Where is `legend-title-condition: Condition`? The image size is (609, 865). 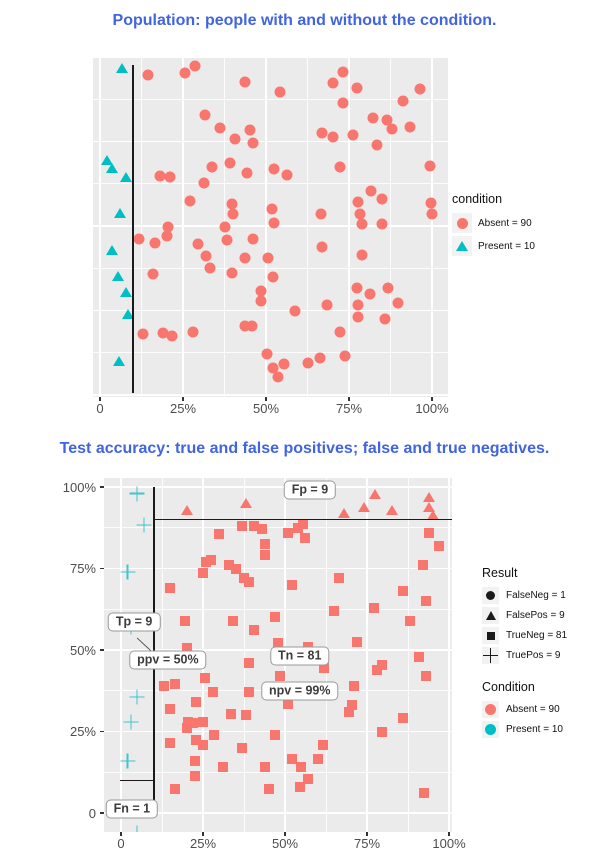 legend-title-condition: Condition is located at coordinates (508, 687).